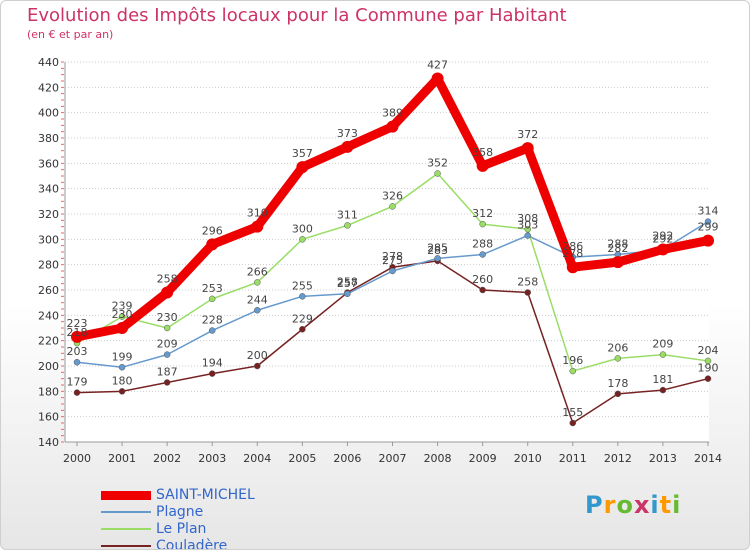 The image size is (750, 550). I want to click on data-label: 296, so click(212, 230).